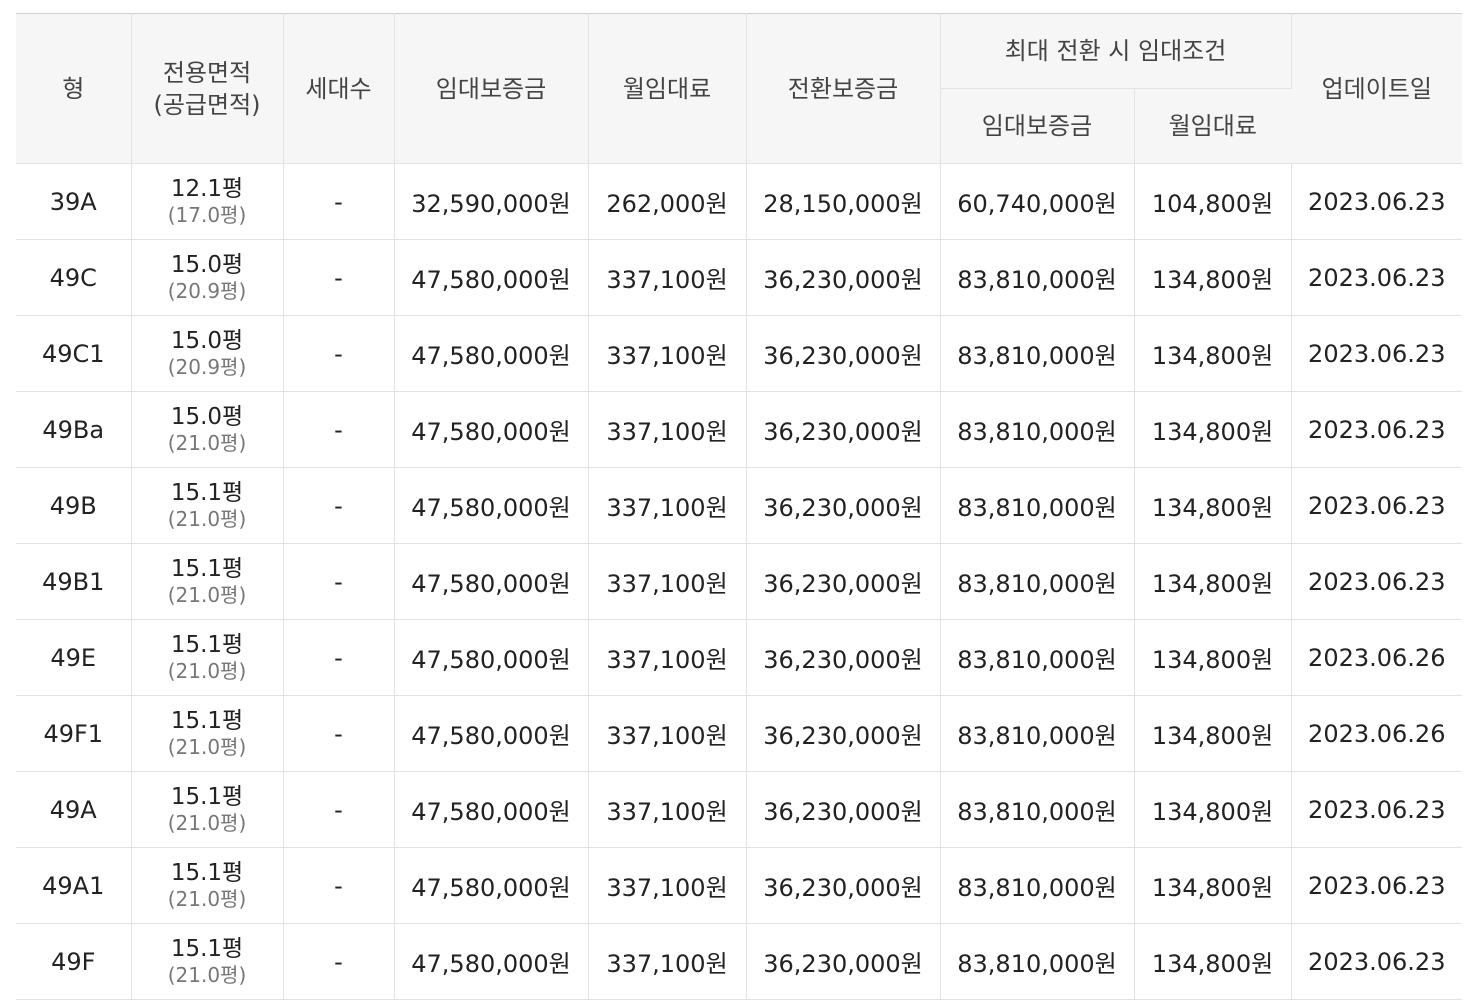 The height and width of the screenshot is (1003, 1478). What do you see at coordinates (667, 201) in the screenshot?
I see `cell-monthly-rent: 262,000원` at bounding box center [667, 201].